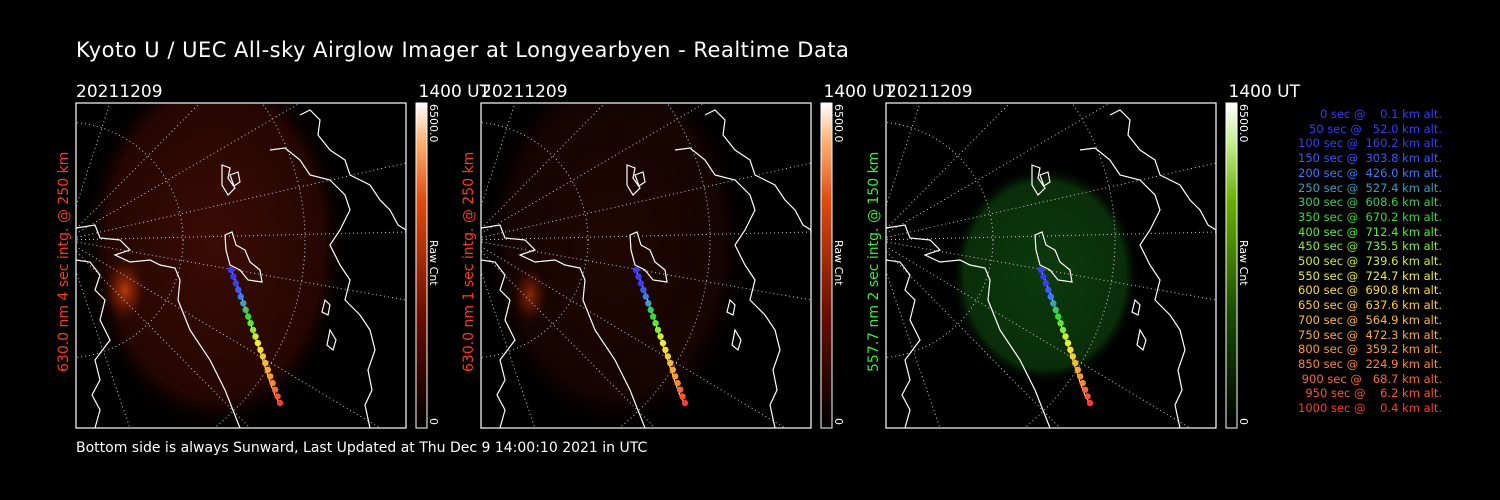 The height and width of the screenshot is (500, 1500). What do you see at coordinates (1370, 202) in the screenshot?
I see `legend-entry: 300 sec @ 608.6 km alt.` at bounding box center [1370, 202].